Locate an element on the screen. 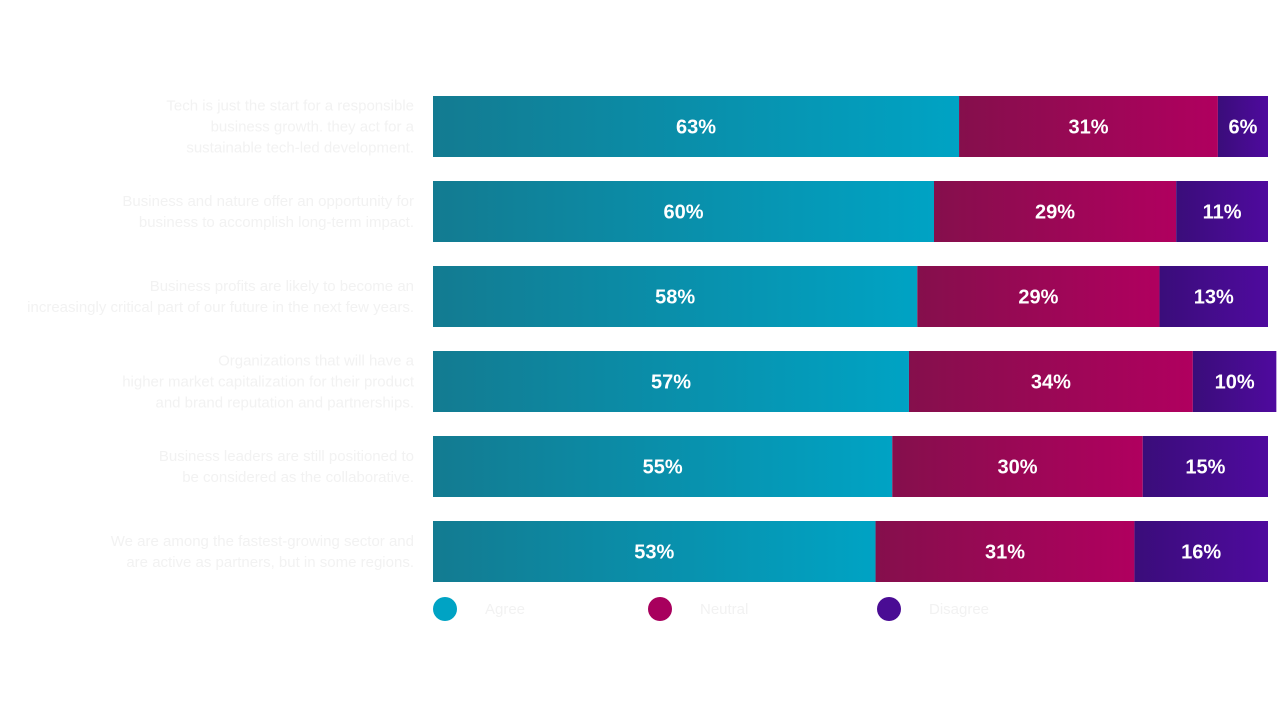  data-label-agree: 60% is located at coordinates (683, 213).